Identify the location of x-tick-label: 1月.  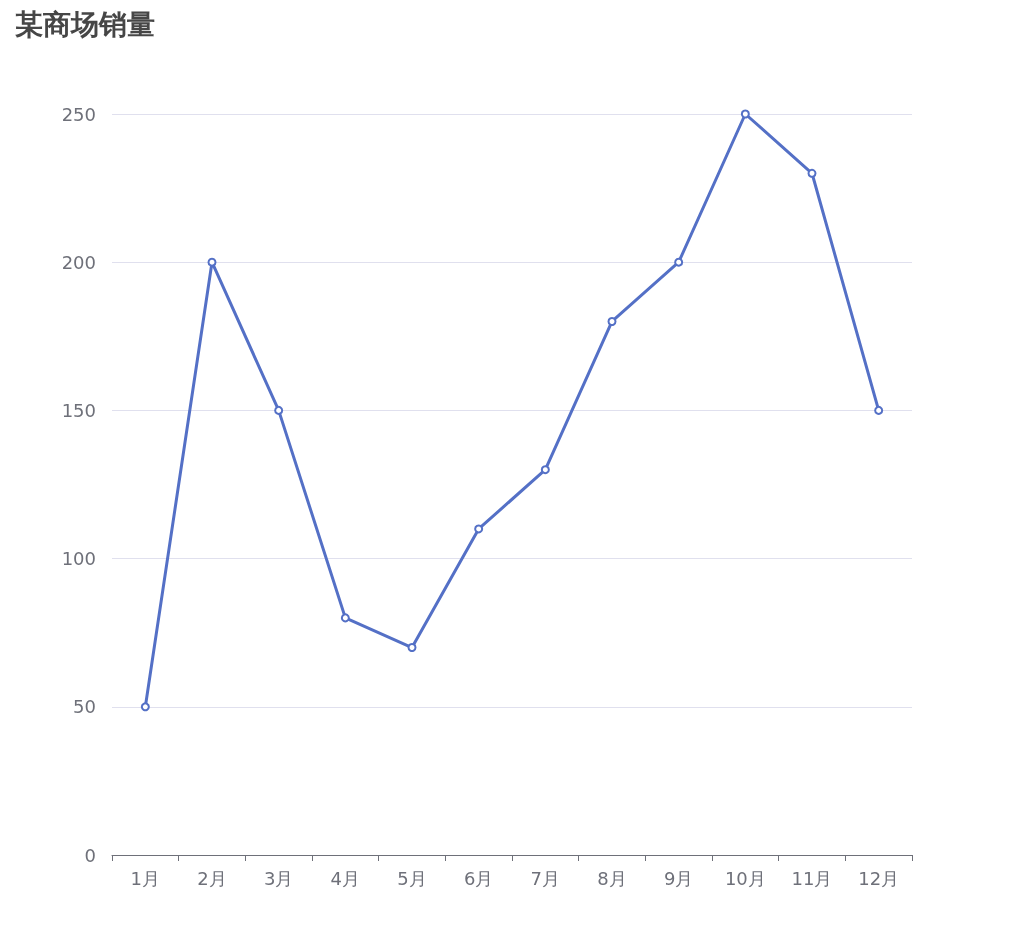
(145, 878).